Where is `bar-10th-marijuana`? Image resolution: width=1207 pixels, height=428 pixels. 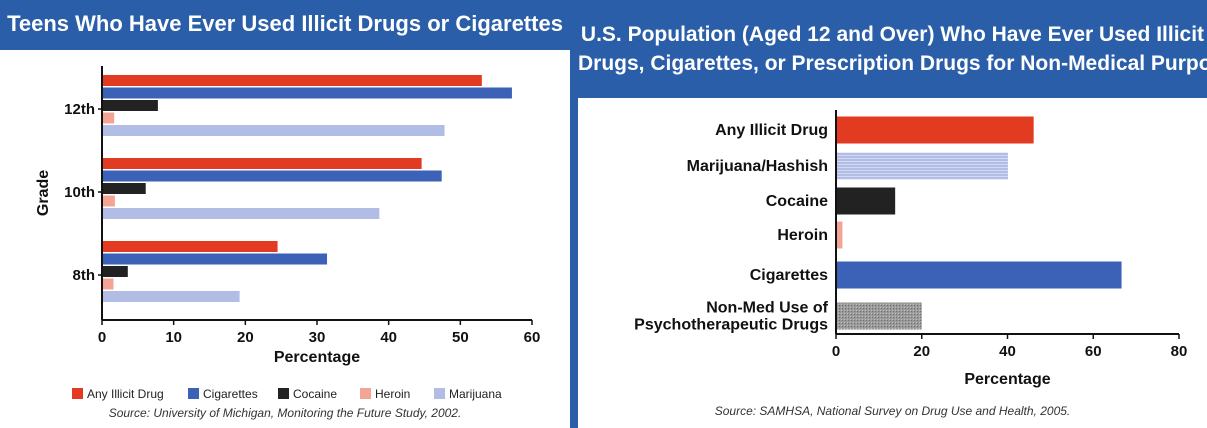 bar-10th-marijuana is located at coordinates (241, 213).